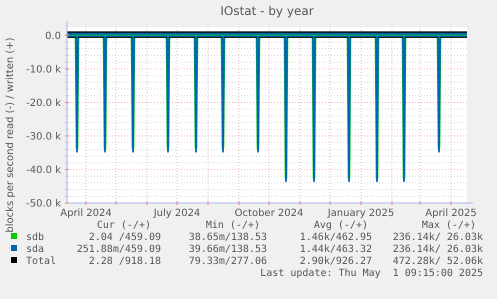 This screenshot has height=299, width=497. What do you see at coordinates (123, 225) in the screenshot?
I see `text: Cur (-/+)` at bounding box center [123, 225].